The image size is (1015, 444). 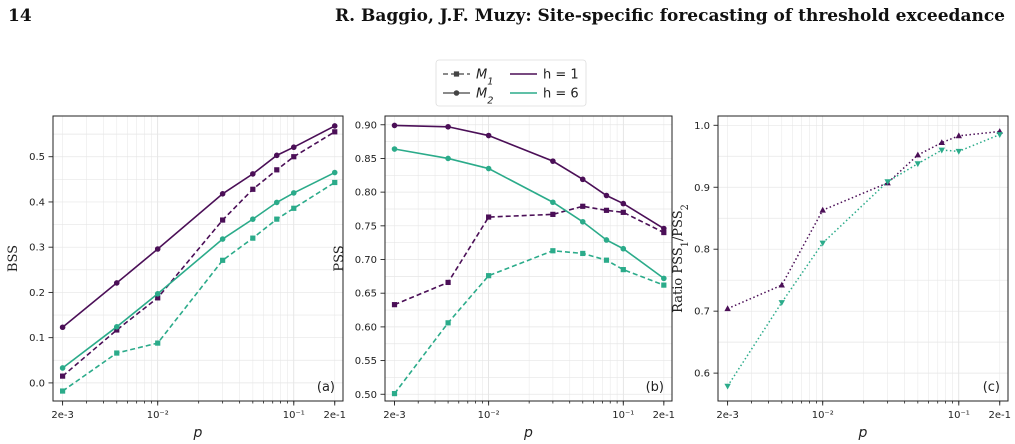 I want to click on series-h1, so click(x=863, y=220).